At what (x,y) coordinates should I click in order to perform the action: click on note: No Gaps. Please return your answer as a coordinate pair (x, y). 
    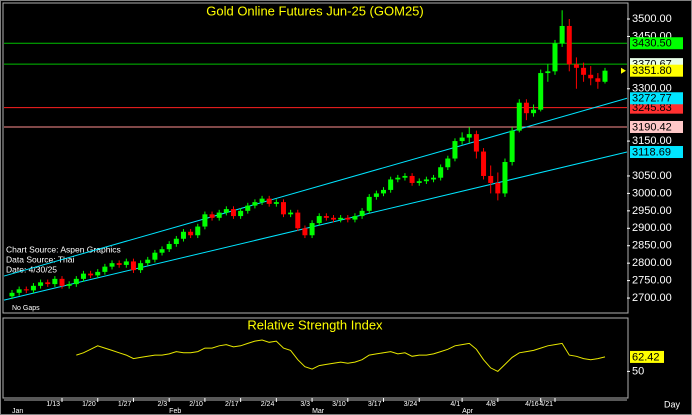
    Looking at the image, I should click on (26, 308).